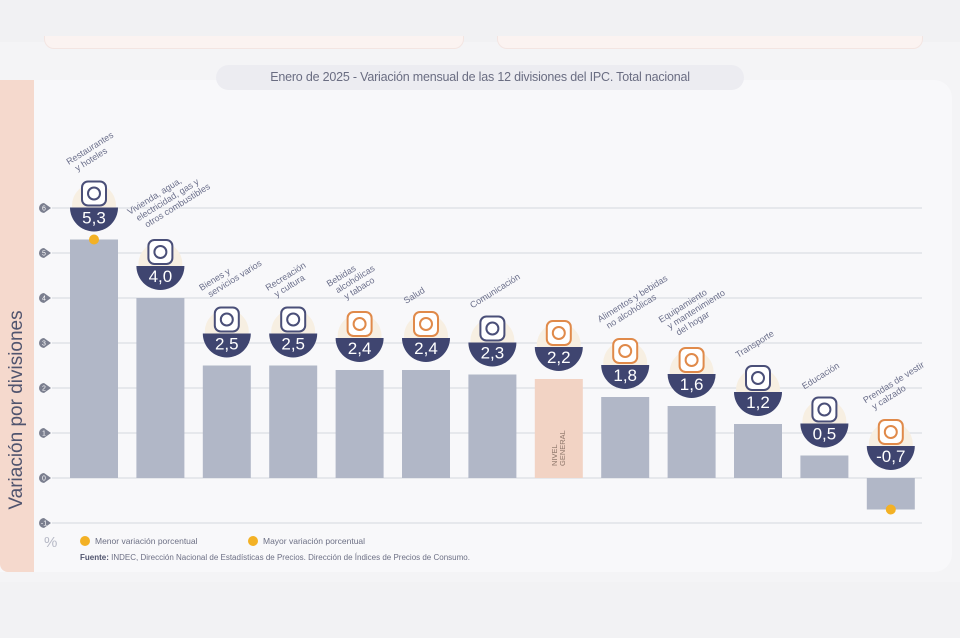 This screenshot has width=960, height=638. I want to click on category-label: Restaurantesy hoteles, so click(92, 153).